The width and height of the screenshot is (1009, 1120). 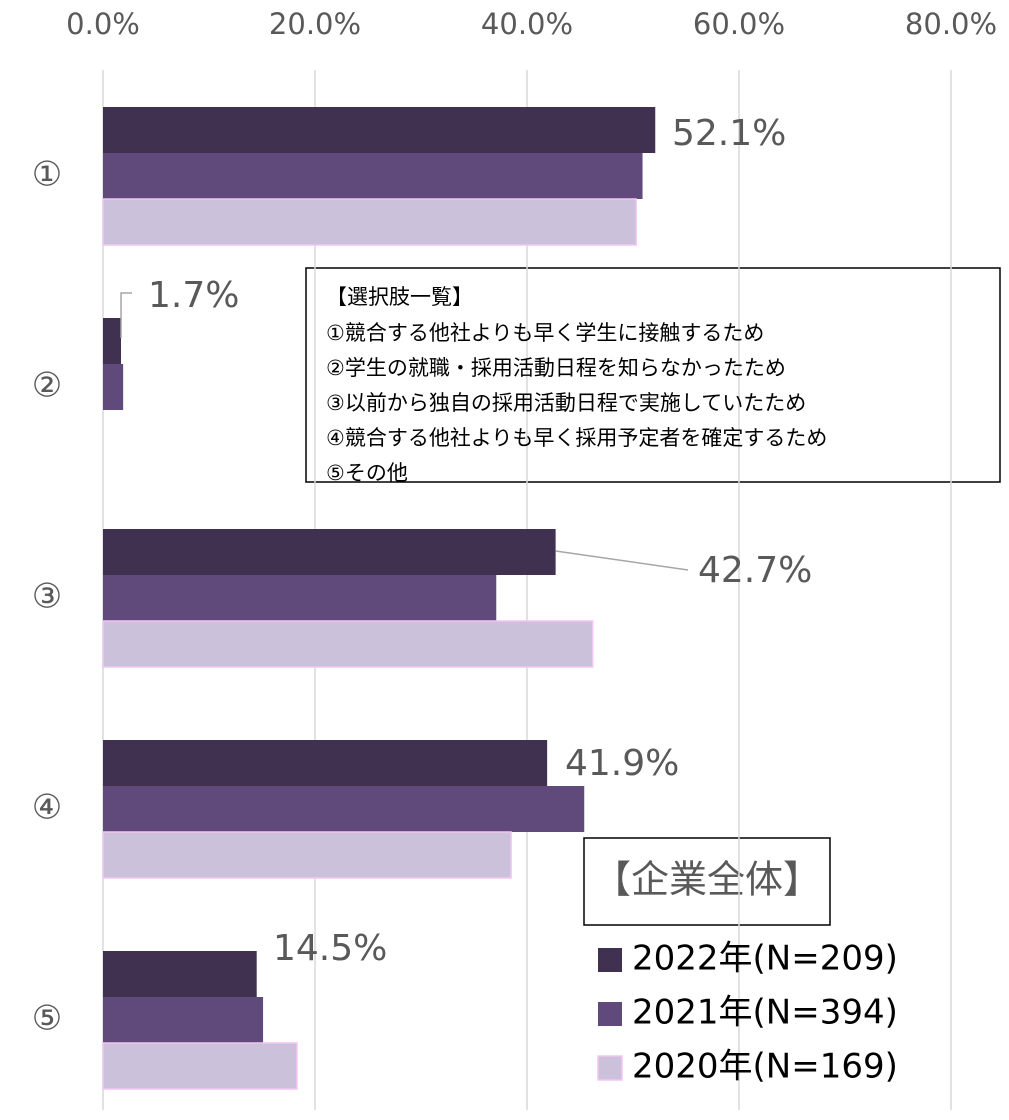 What do you see at coordinates (622, 763) in the screenshot?
I see `data-label: 41.9%` at bounding box center [622, 763].